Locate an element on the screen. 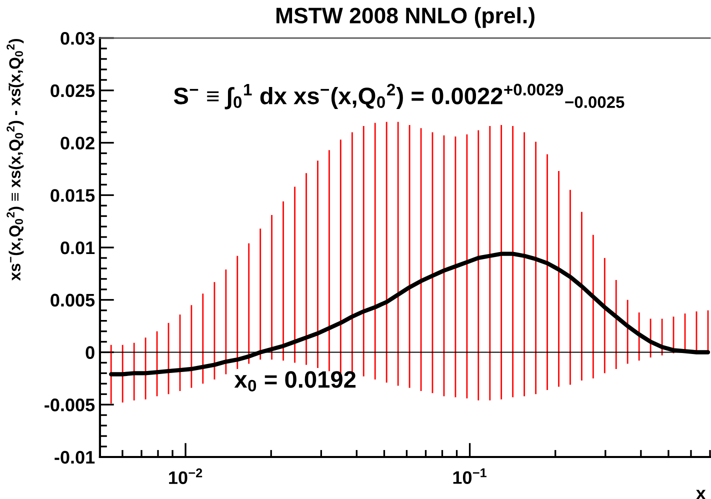 The height and width of the screenshot is (499, 711). y-tick-label: 0.015 is located at coordinates (72, 195).